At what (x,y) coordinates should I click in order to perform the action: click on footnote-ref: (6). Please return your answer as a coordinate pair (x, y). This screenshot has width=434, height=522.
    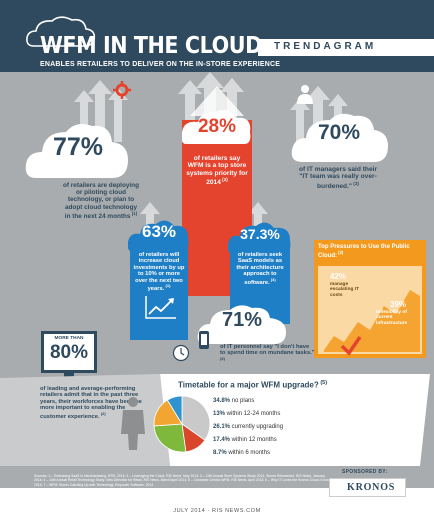
    Looking at the image, I should click on (222, 358).